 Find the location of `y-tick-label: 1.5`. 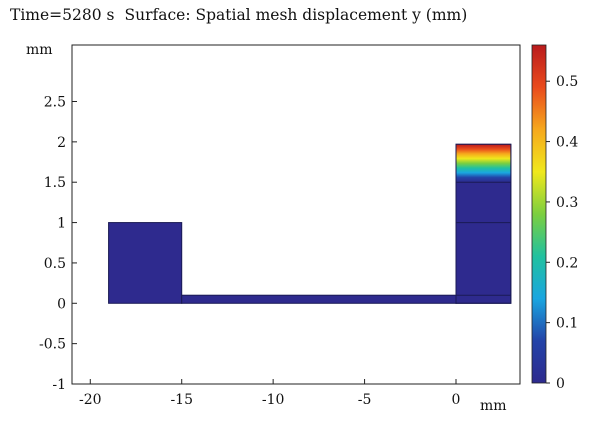

y-tick-label: 1.5 is located at coordinates (55, 183).